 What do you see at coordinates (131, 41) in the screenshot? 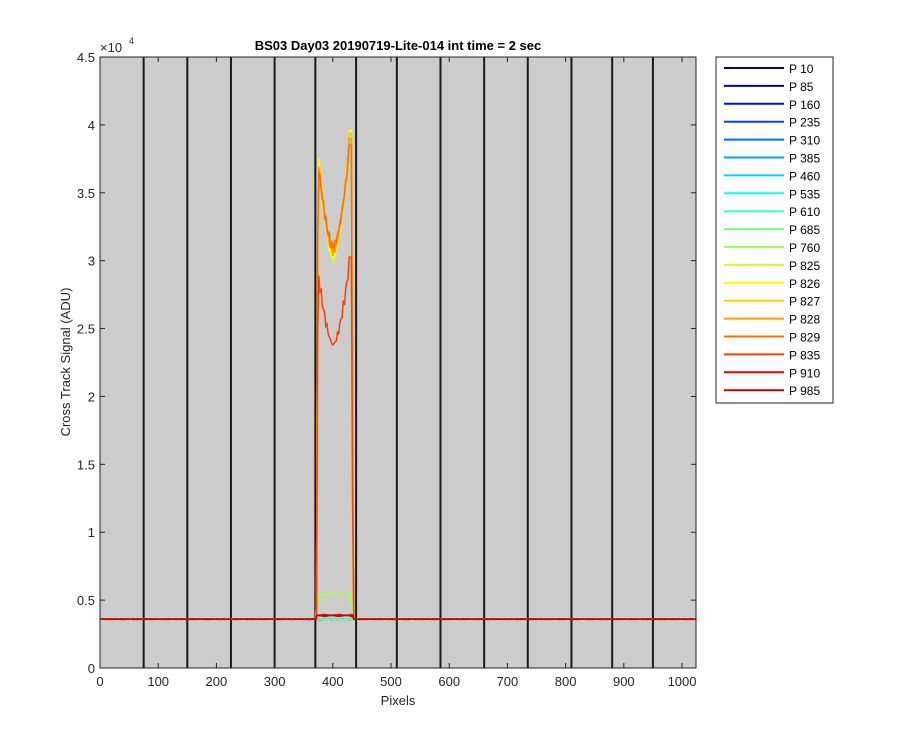
I see `y-exponent-power: 4` at bounding box center [131, 41].